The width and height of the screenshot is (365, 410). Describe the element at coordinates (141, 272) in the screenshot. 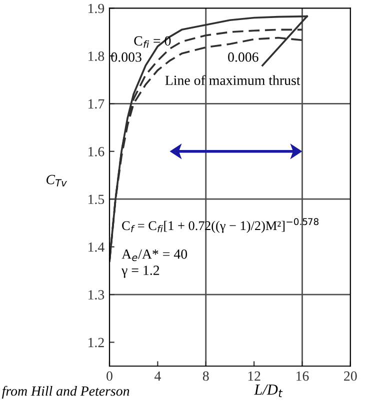

I see `annotation: γ = 1.2` at that location.